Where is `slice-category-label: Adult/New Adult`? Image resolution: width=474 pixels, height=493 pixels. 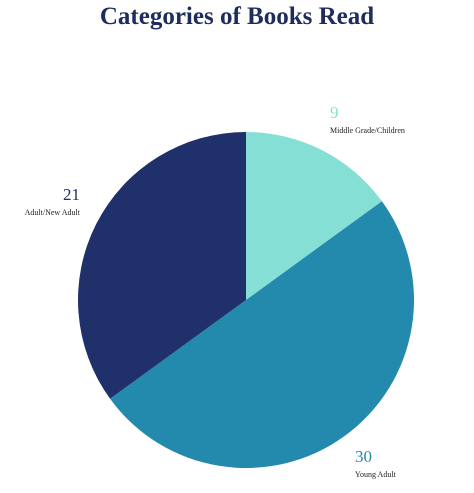 slice-category-label: Adult/New Adult is located at coordinates (53, 212).